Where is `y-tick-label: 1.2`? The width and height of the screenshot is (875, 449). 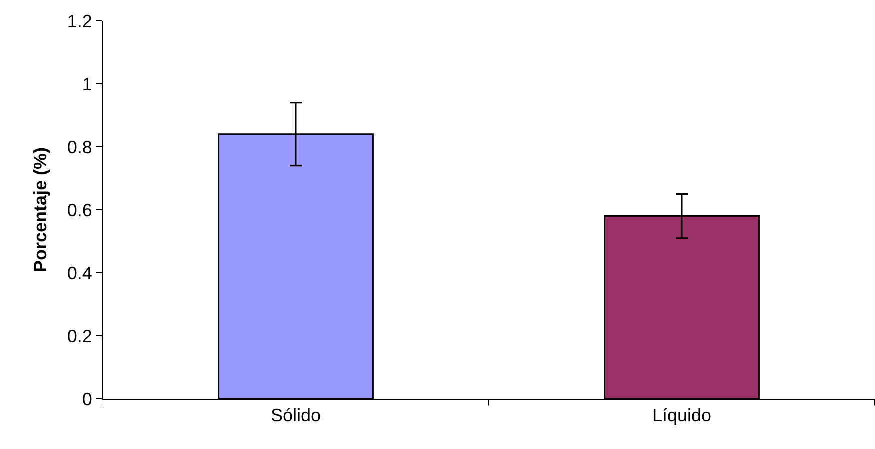 y-tick-label: 1.2 is located at coordinates (79, 21).